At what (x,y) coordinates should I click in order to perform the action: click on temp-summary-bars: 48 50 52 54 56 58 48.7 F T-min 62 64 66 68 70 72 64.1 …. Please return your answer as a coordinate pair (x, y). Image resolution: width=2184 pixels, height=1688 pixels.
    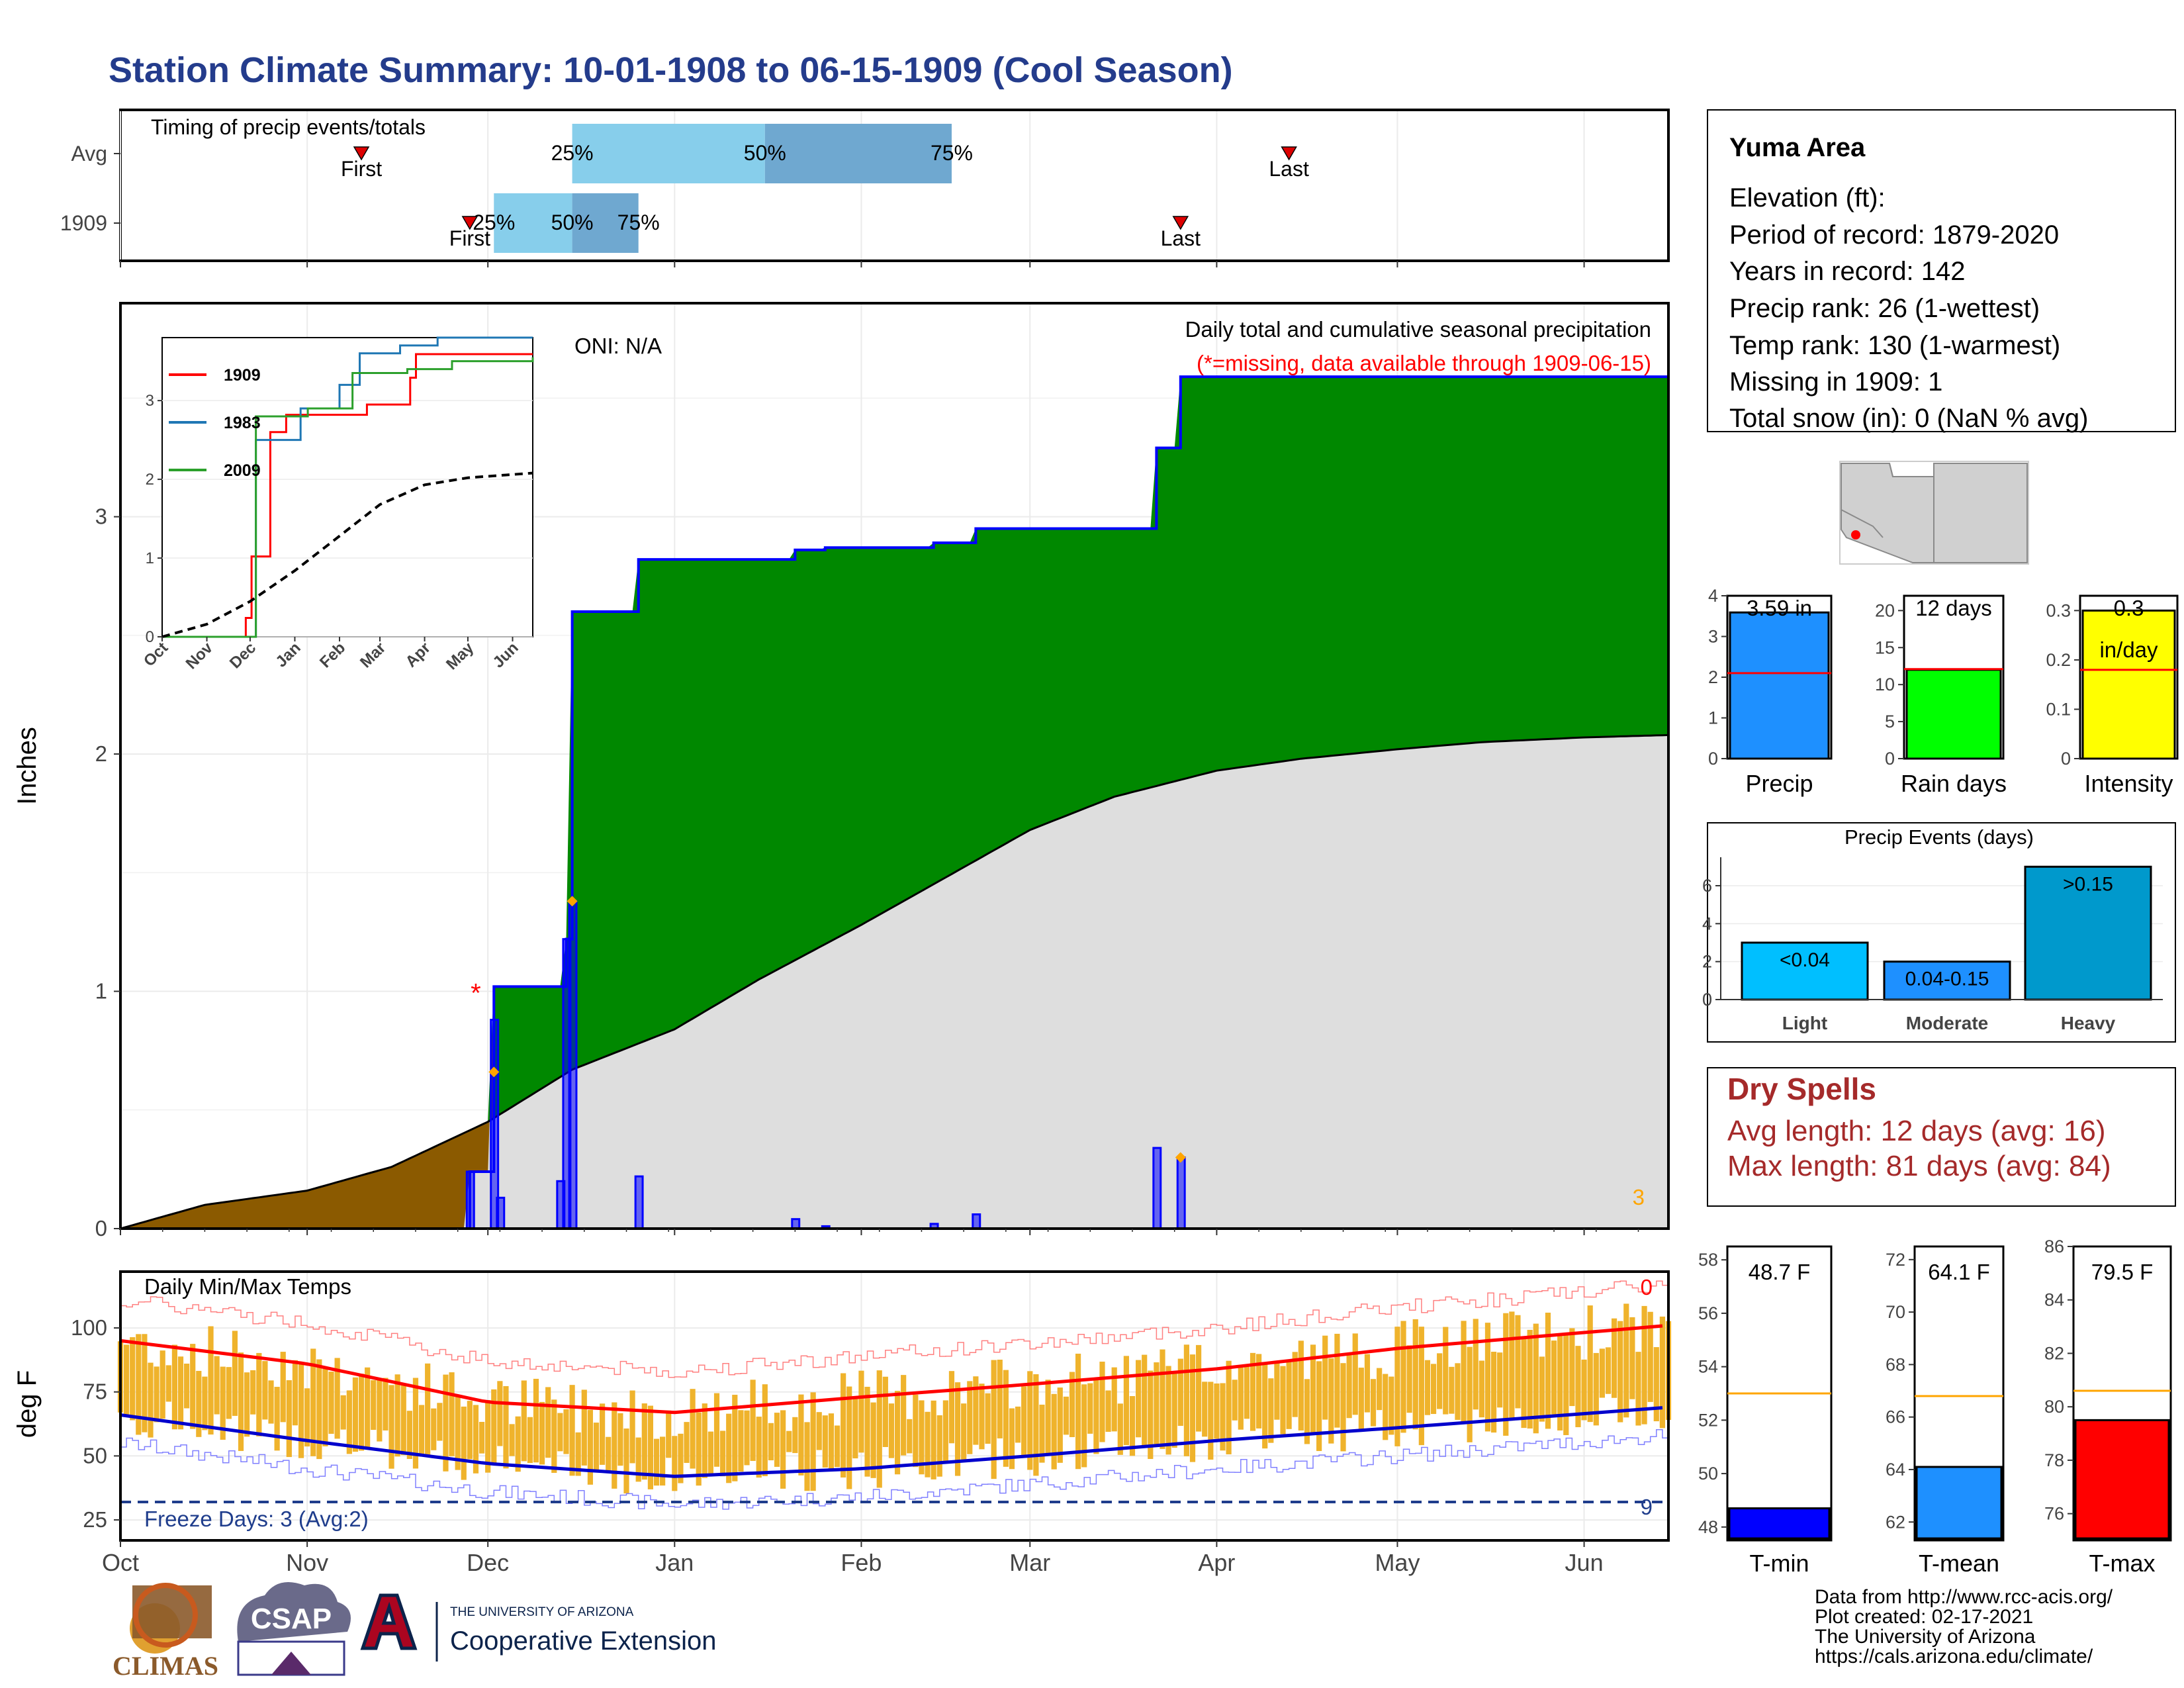
    Looking at the image, I should click on (1935, 1407).